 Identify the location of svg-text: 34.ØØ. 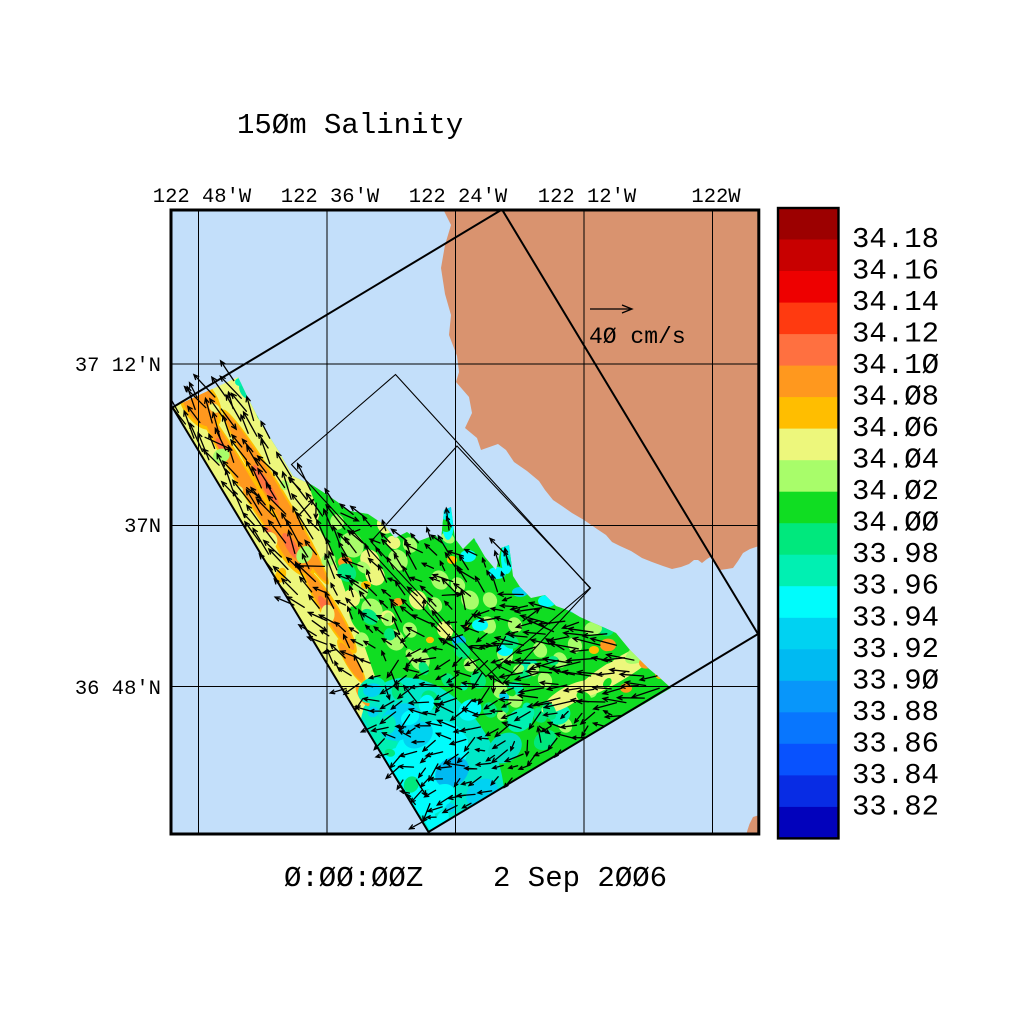
(895, 523).